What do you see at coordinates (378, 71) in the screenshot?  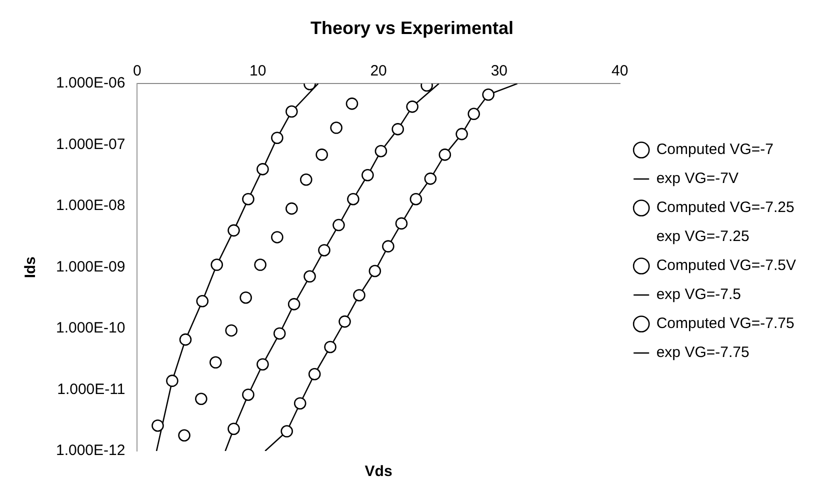 I see `x-tick-label: 20` at bounding box center [378, 71].